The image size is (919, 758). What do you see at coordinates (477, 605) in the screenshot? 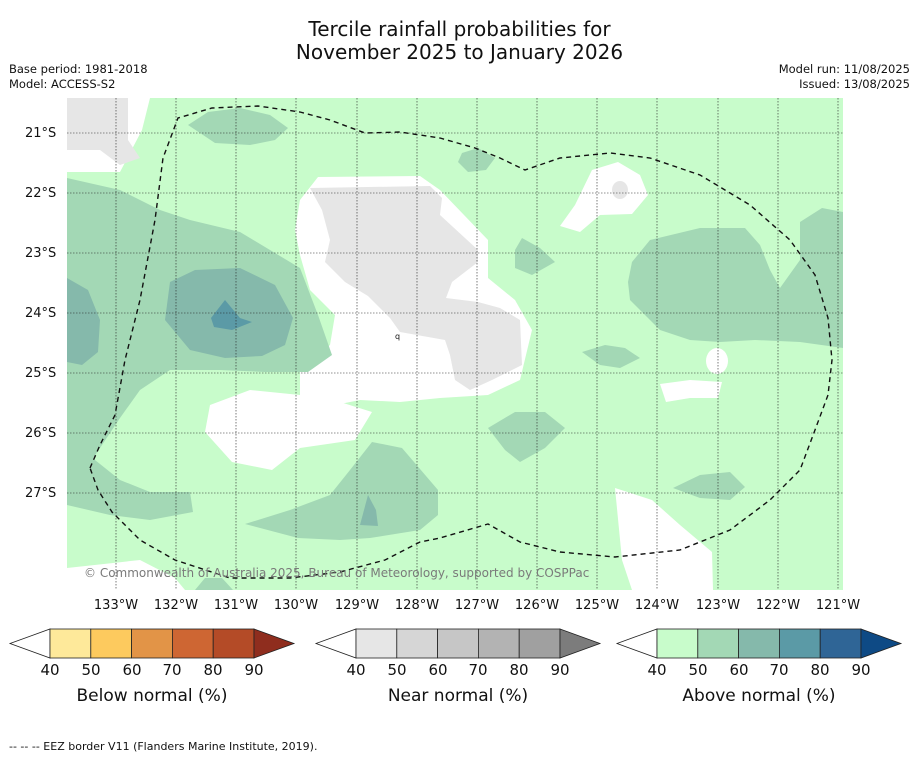
I see `lon-label-127w: 127°W` at bounding box center [477, 605].